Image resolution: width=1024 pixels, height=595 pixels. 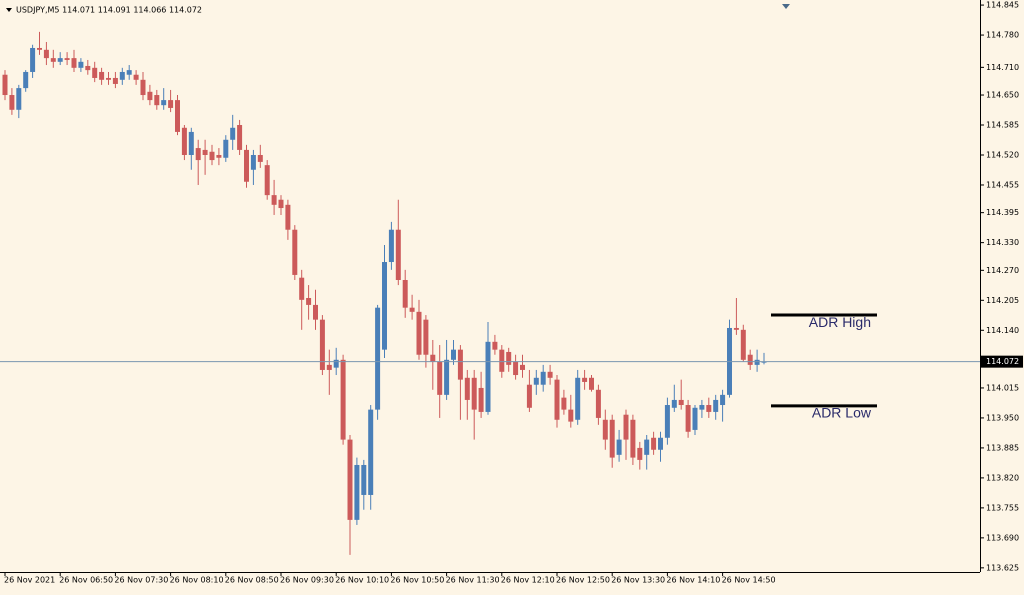 What do you see at coordinates (1002, 567) in the screenshot?
I see `y-tick-label: 113.625` at bounding box center [1002, 567].